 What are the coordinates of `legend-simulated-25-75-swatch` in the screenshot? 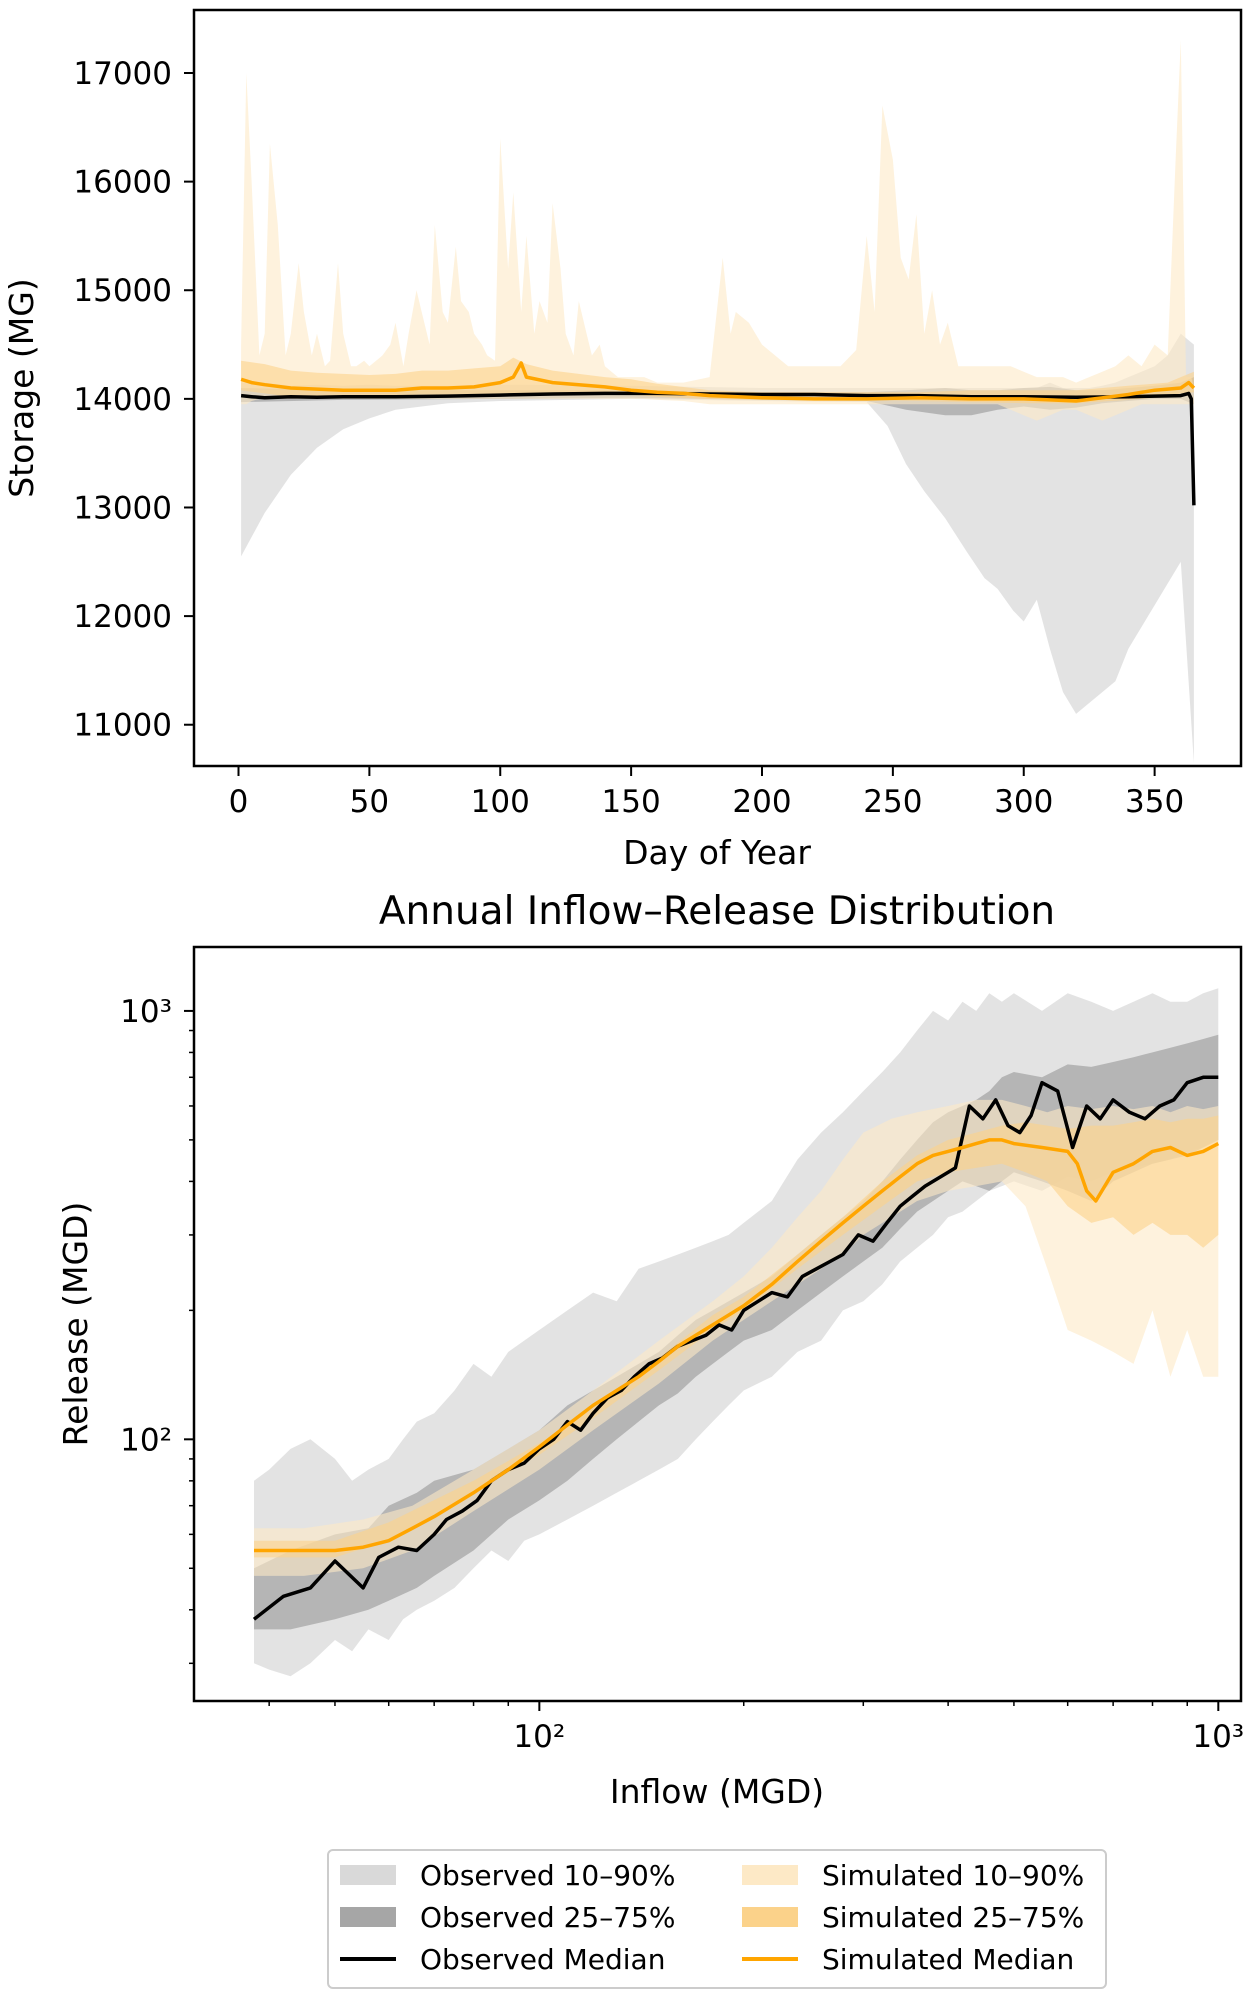 It's located at (770, 1917).